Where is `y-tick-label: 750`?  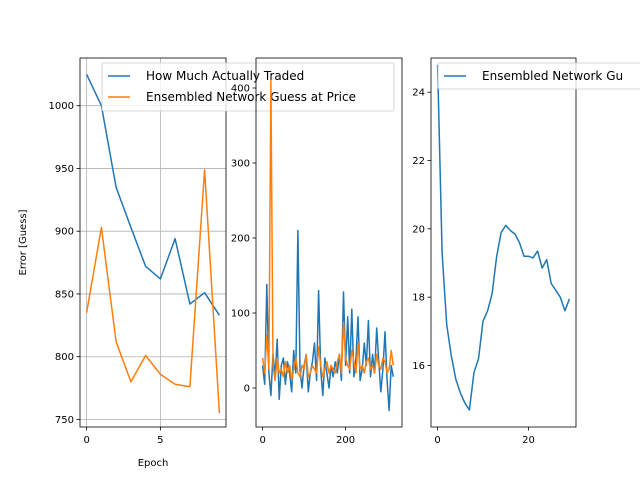
y-tick-label: 750 is located at coordinates (64, 420).